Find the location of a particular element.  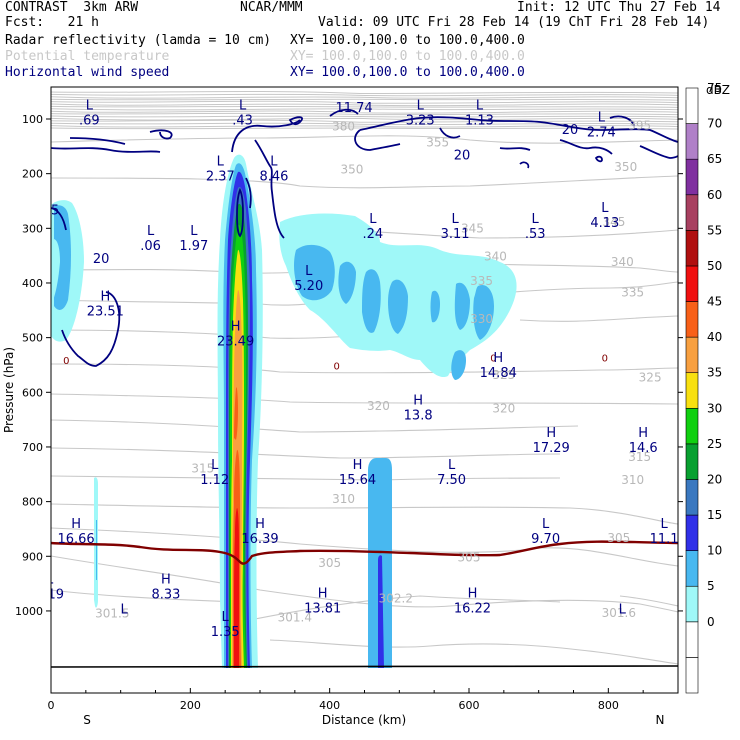

theta-label: 350 is located at coordinates (625, 167).